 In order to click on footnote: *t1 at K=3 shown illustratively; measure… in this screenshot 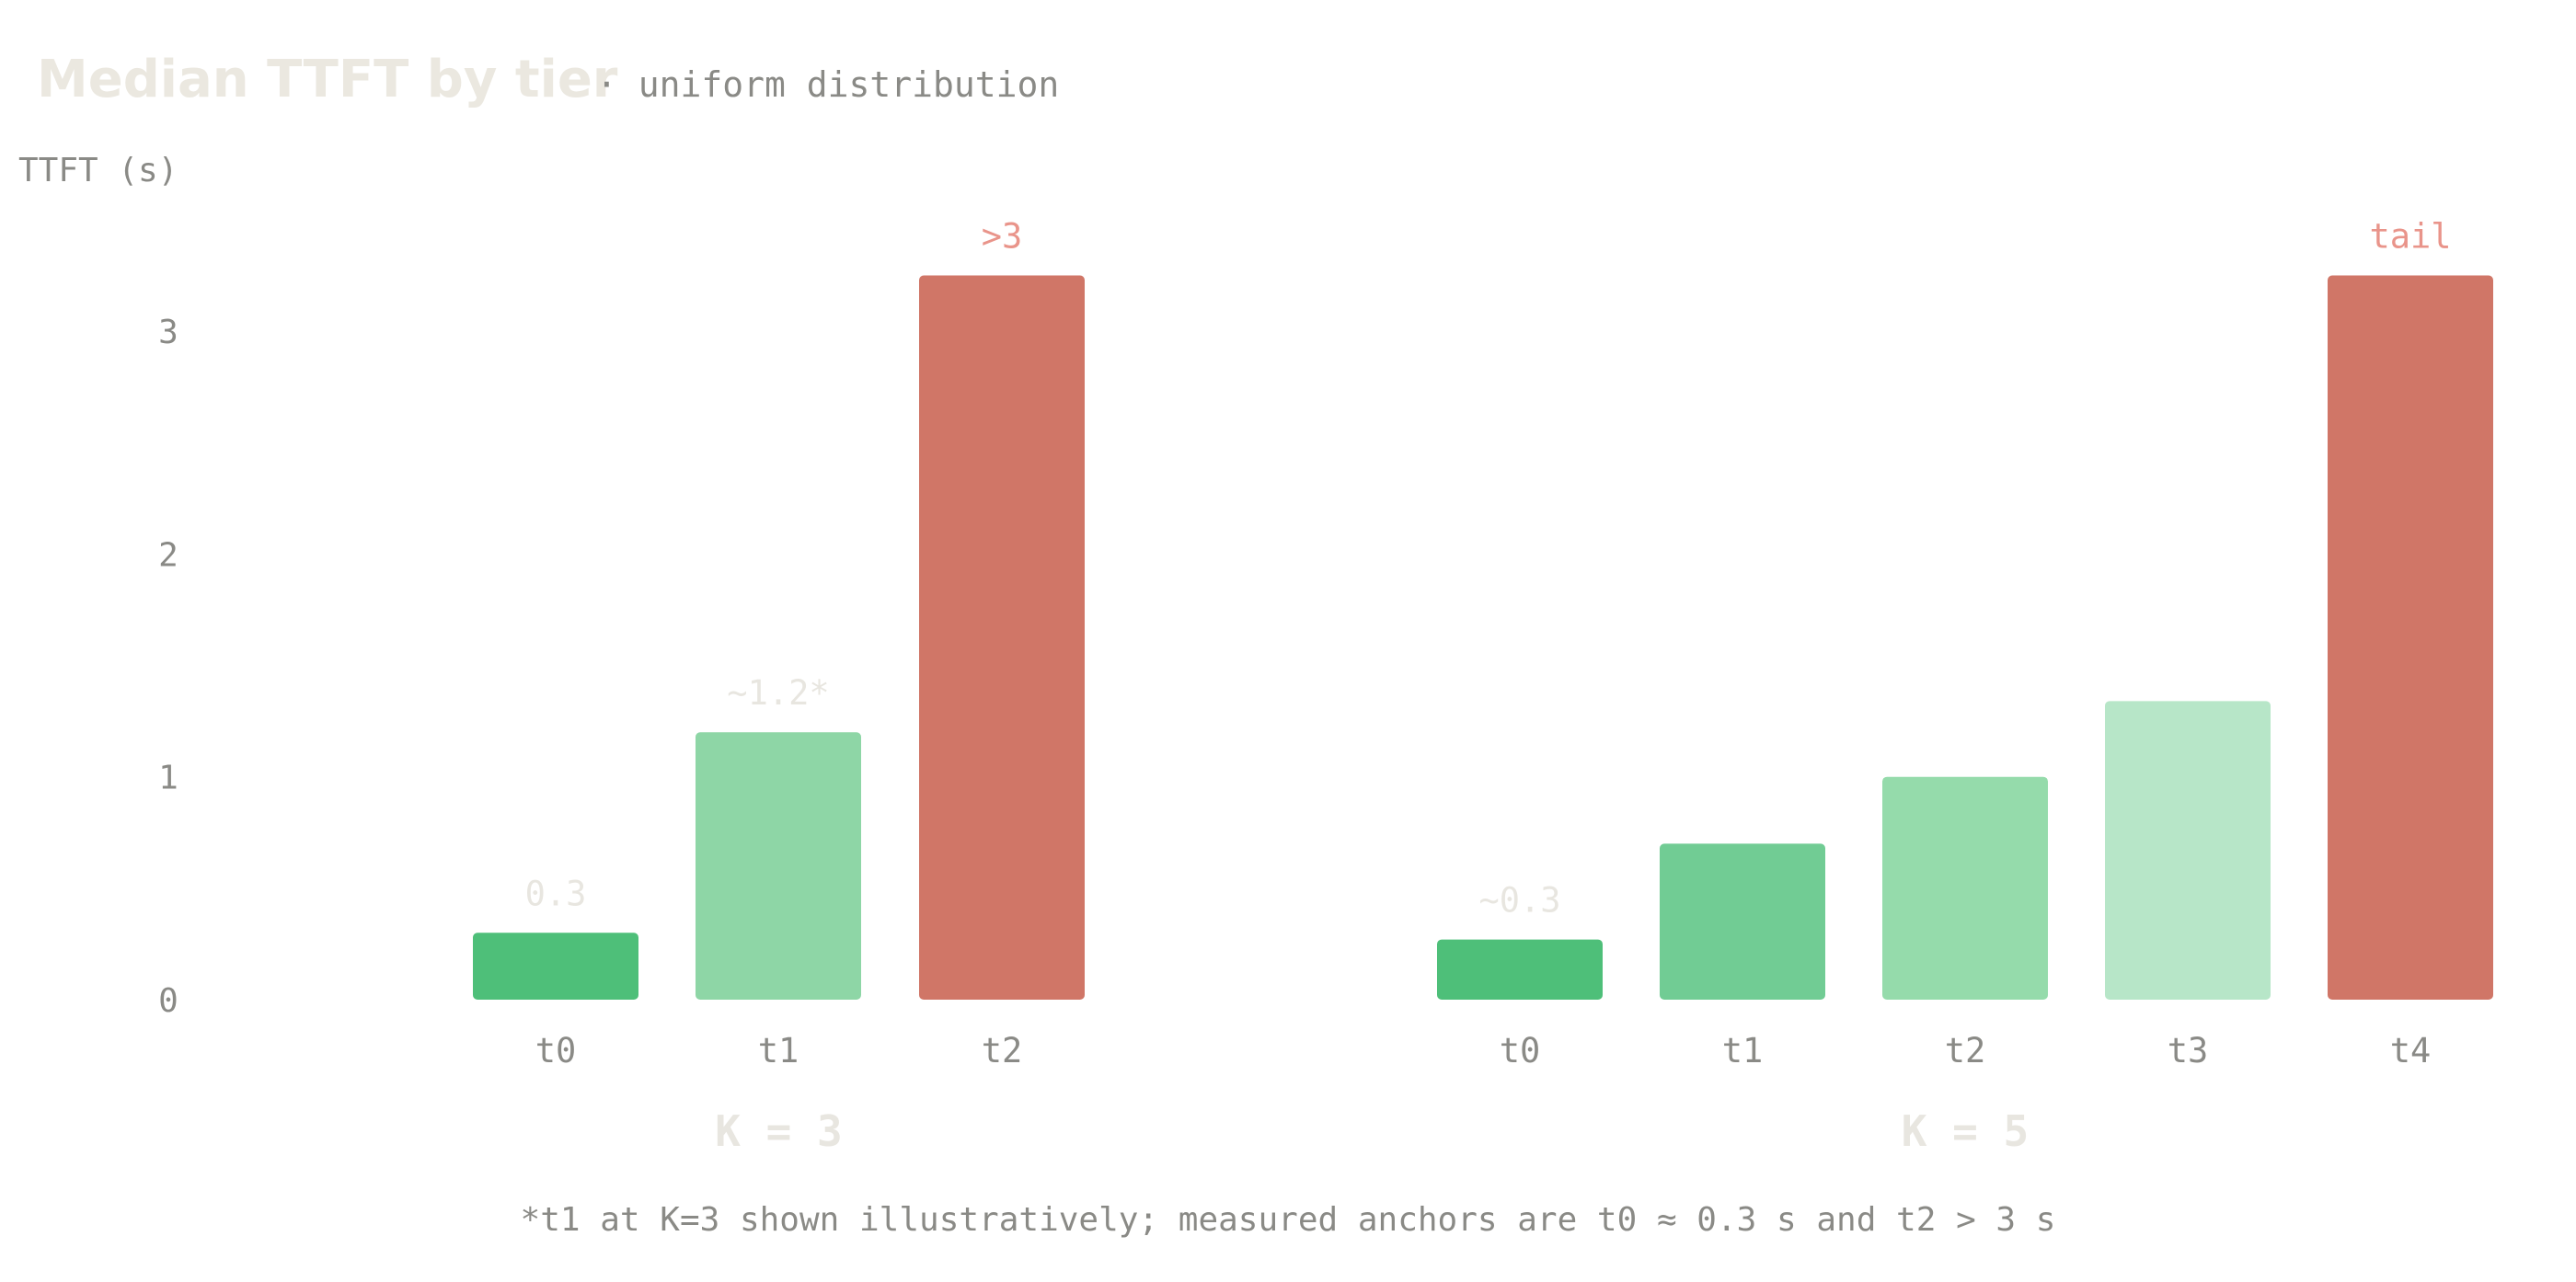, I will do `click(1288, 1220)`.